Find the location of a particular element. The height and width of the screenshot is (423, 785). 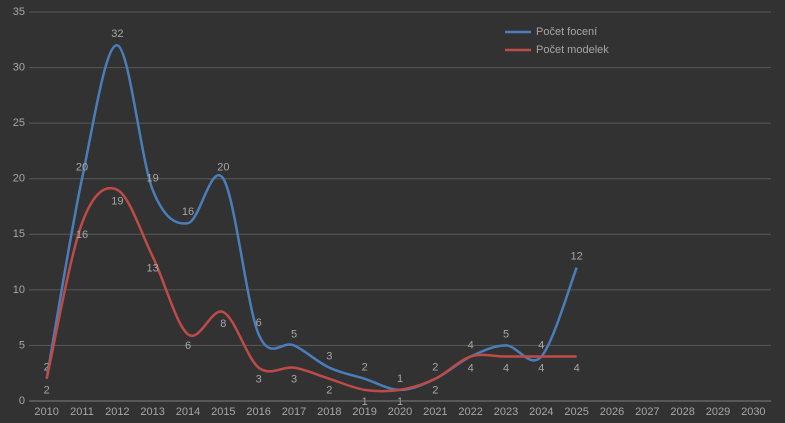

x-tick-label: 2027 is located at coordinates (647, 412).